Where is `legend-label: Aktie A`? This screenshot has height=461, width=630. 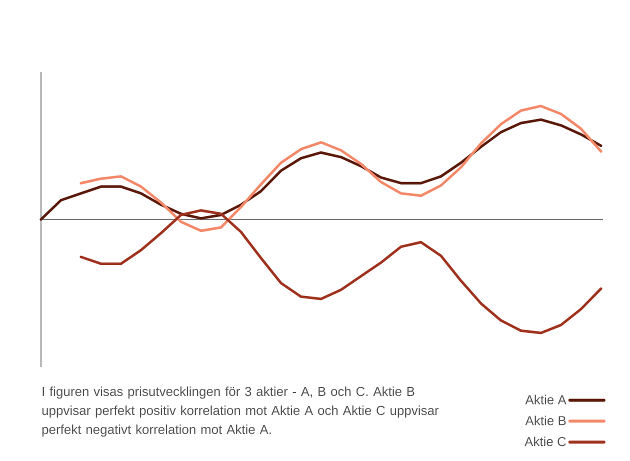 legend-label: Aktie A is located at coordinates (545, 399).